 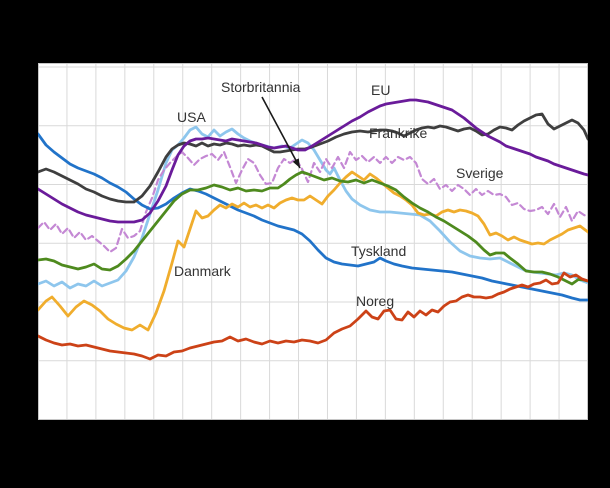 I want to click on series-label-usa: USA, so click(x=191, y=117).